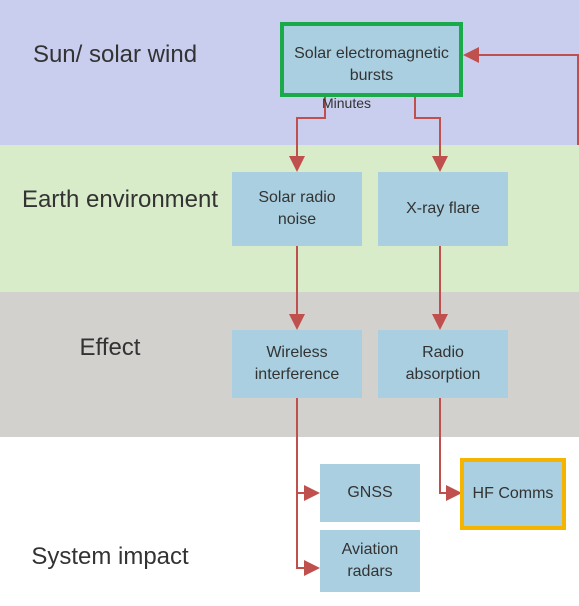 The image size is (579, 606). What do you see at coordinates (443, 364) in the screenshot?
I see `node: Radio absorption` at bounding box center [443, 364].